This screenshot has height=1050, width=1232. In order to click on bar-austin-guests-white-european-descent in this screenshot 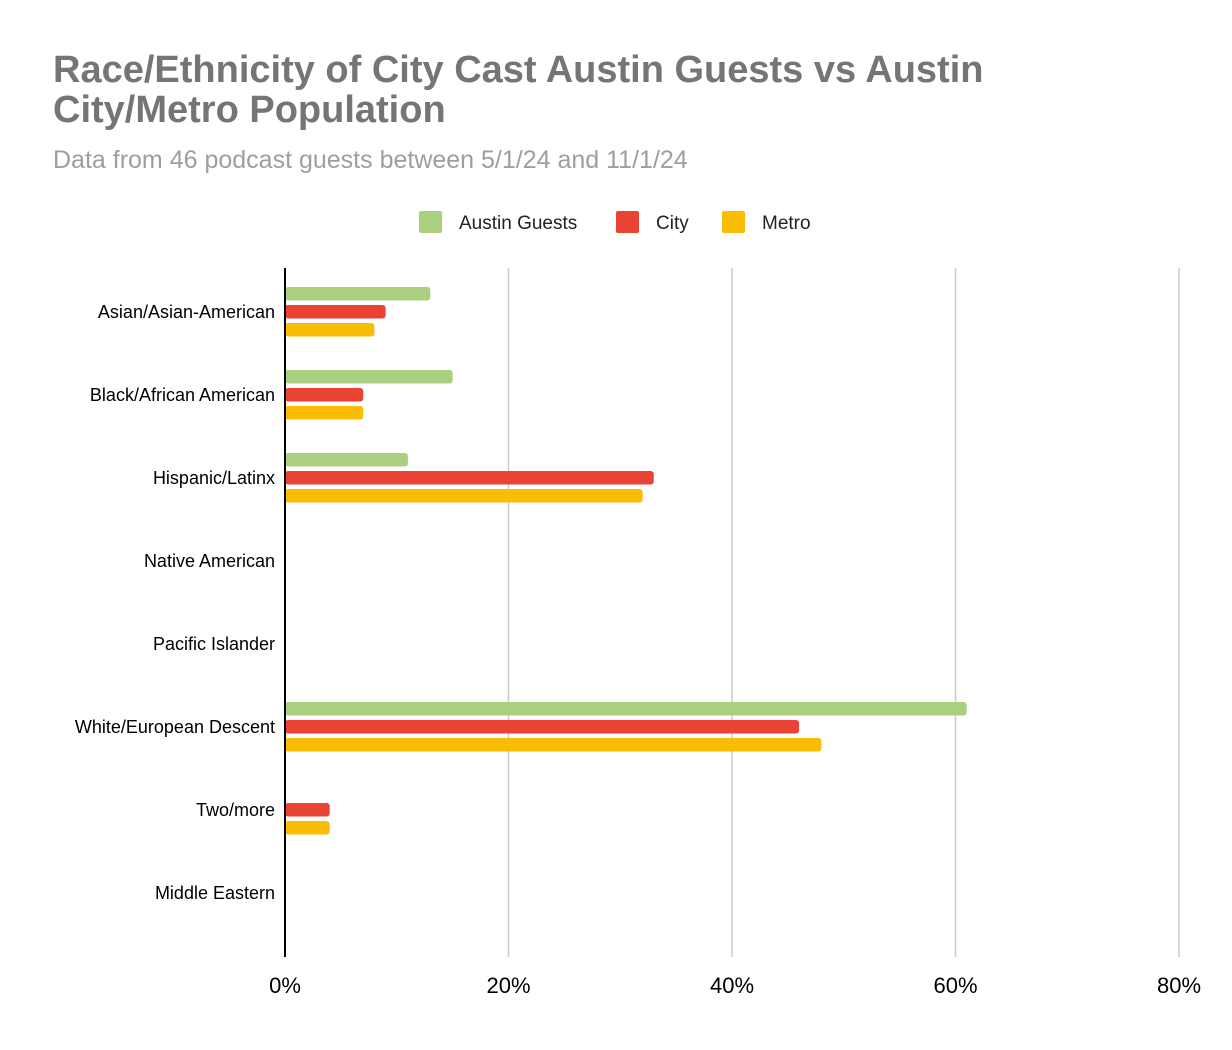, I will do `click(626, 709)`.